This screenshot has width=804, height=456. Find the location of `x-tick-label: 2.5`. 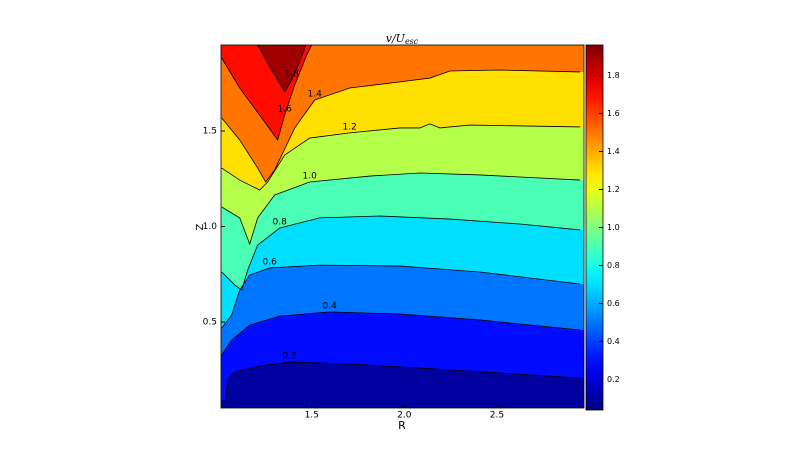

x-tick-label: 2.5 is located at coordinates (497, 416).